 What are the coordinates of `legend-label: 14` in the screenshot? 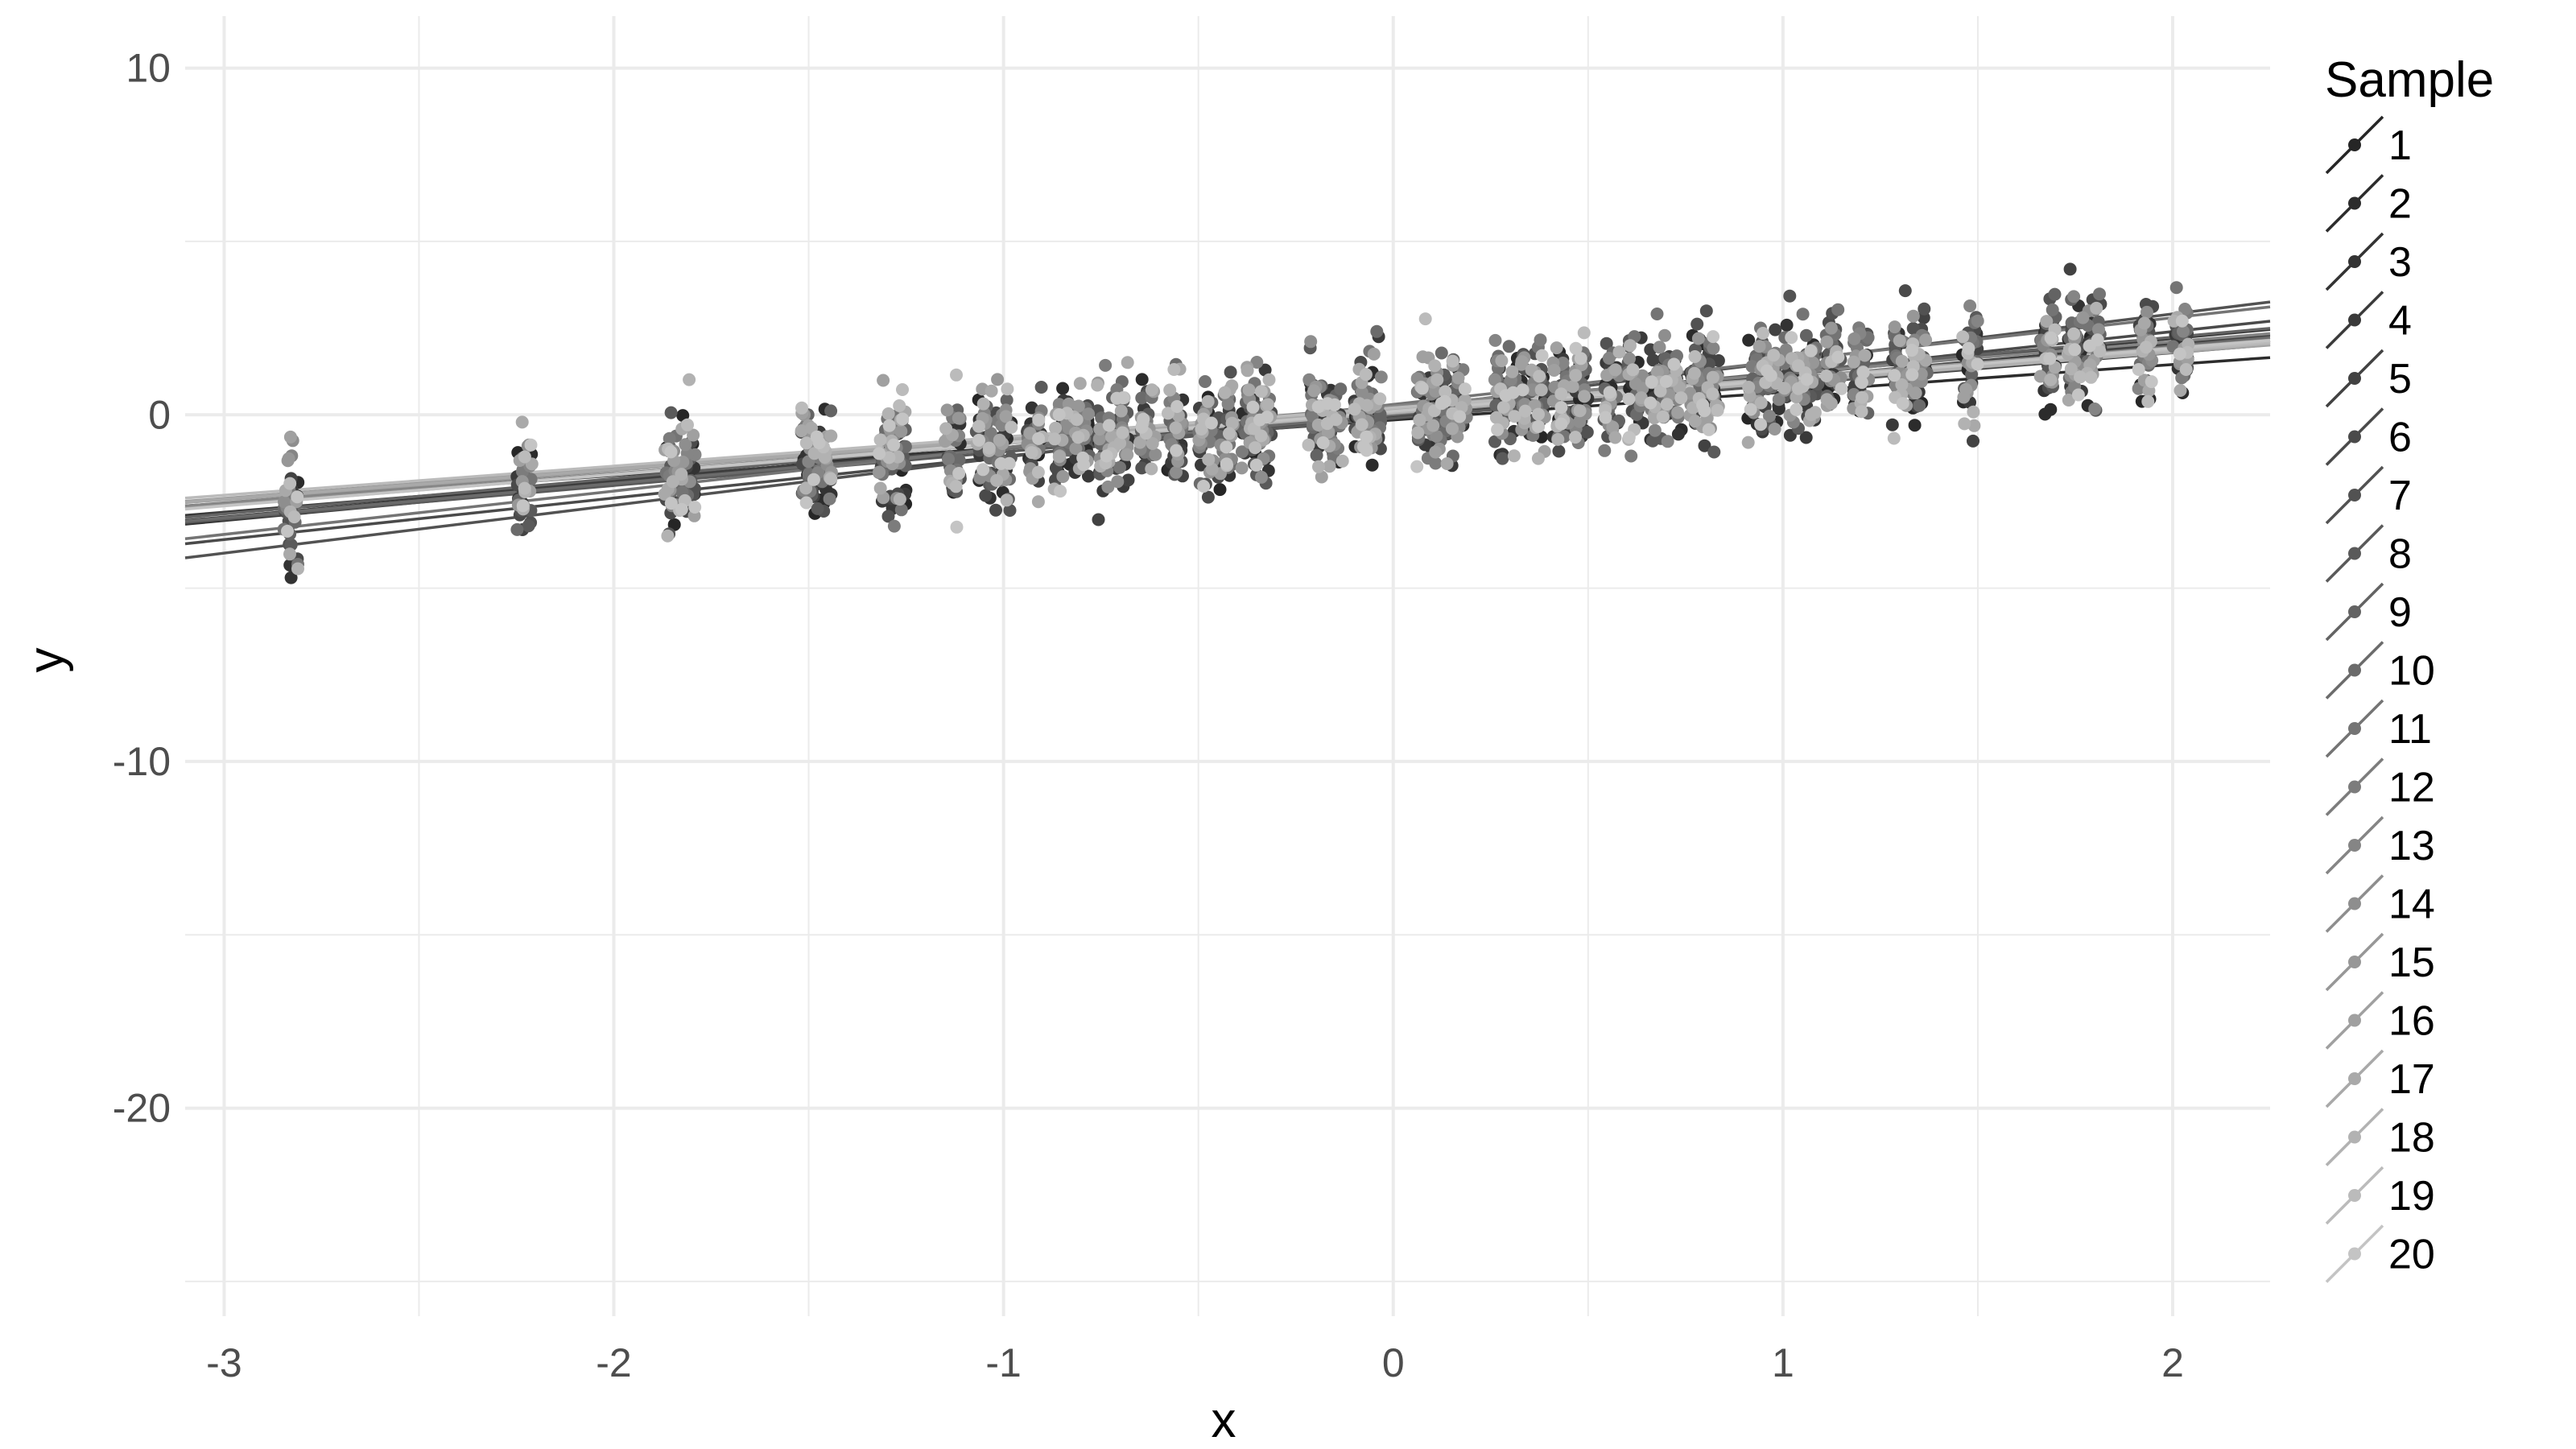 It's located at (2411, 904).